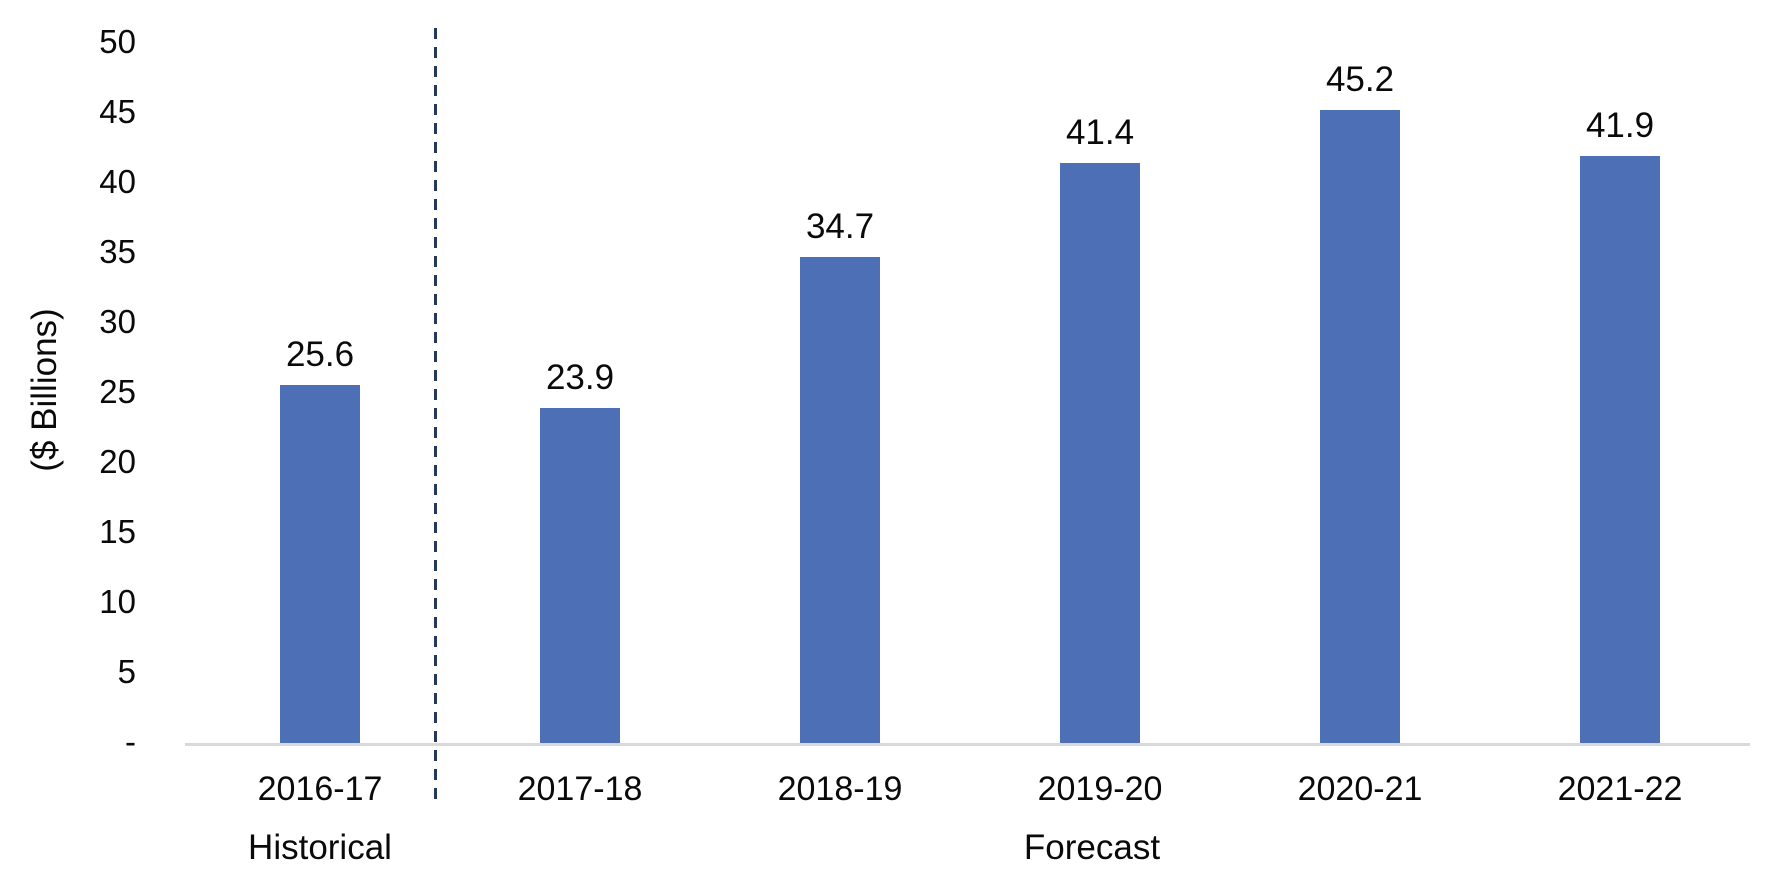 This screenshot has width=1776, height=888. Describe the element at coordinates (117, 111) in the screenshot. I see `y-tick-label-45: 45` at that location.